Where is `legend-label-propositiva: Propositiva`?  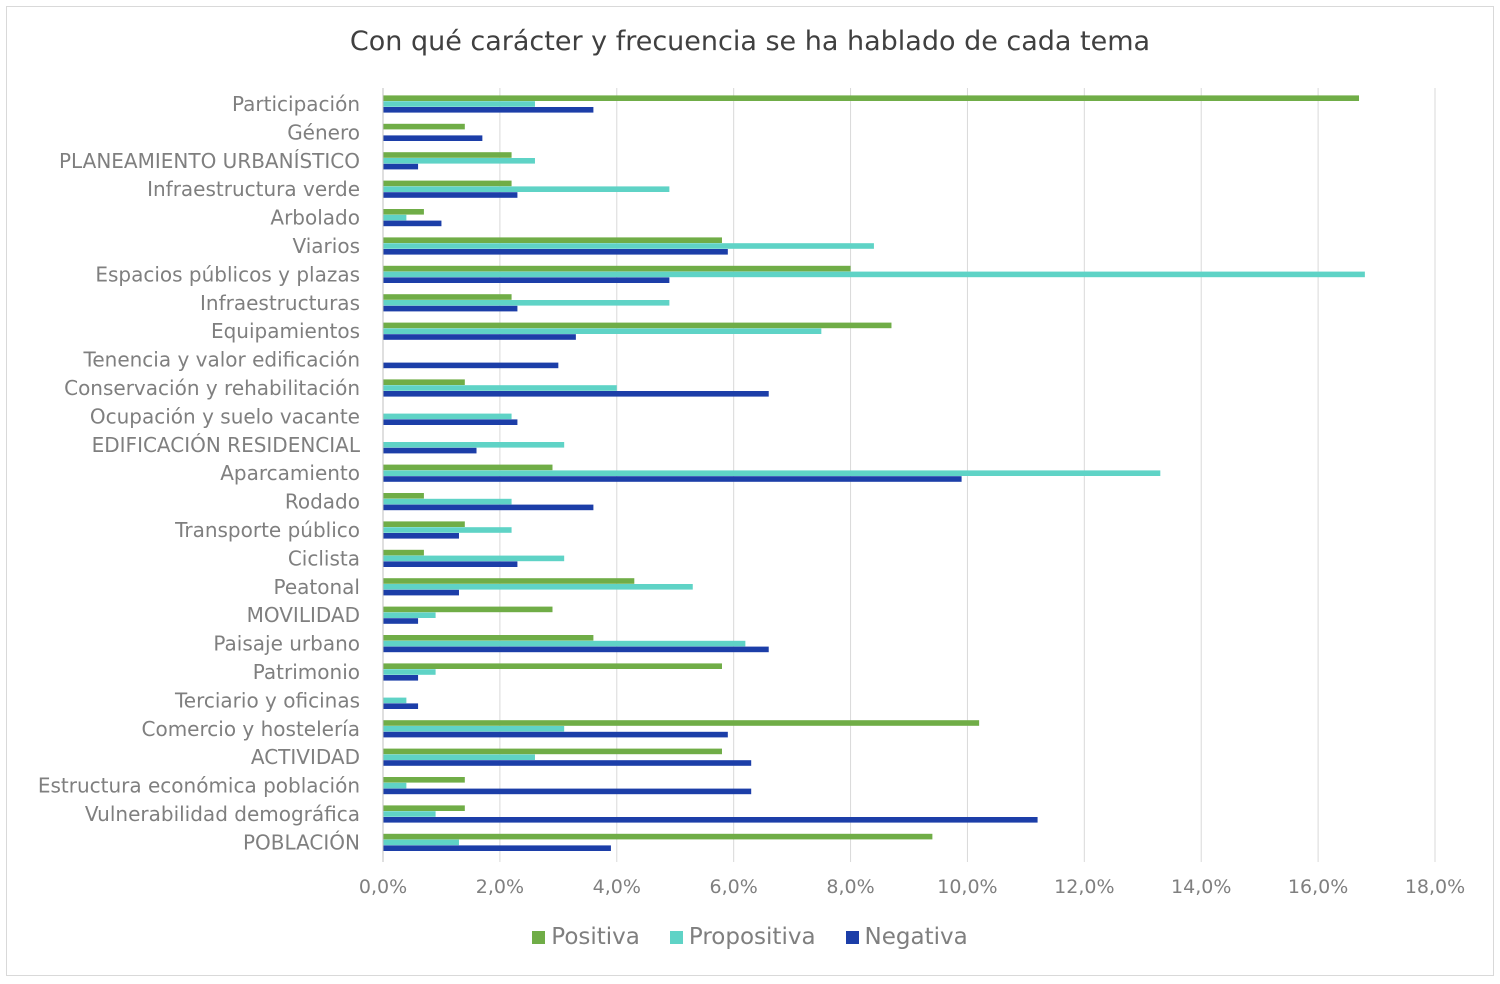 legend-label-propositiva: Propositiva is located at coordinates (752, 937).